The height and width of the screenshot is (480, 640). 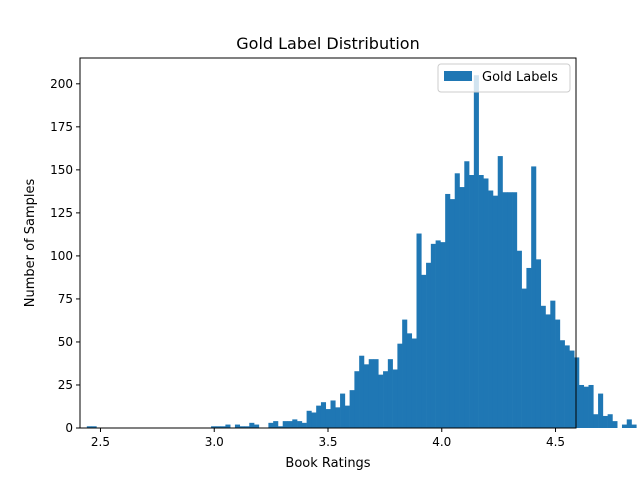 I want to click on x-axis-label: Book Ratings, so click(x=327, y=463).